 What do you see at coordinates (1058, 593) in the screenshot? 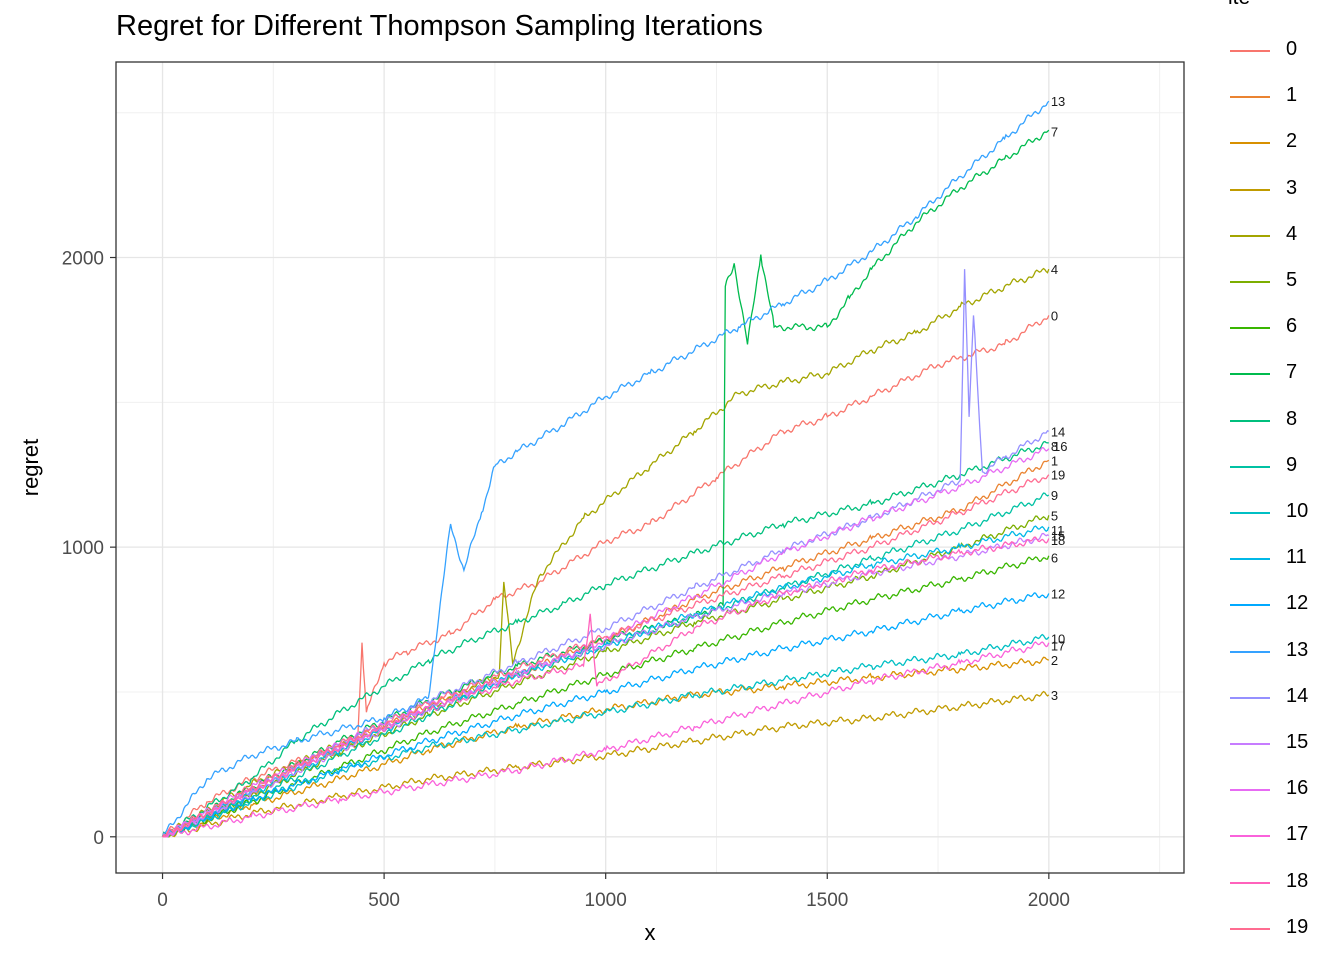
I see `end-label-12: 12` at bounding box center [1058, 593].